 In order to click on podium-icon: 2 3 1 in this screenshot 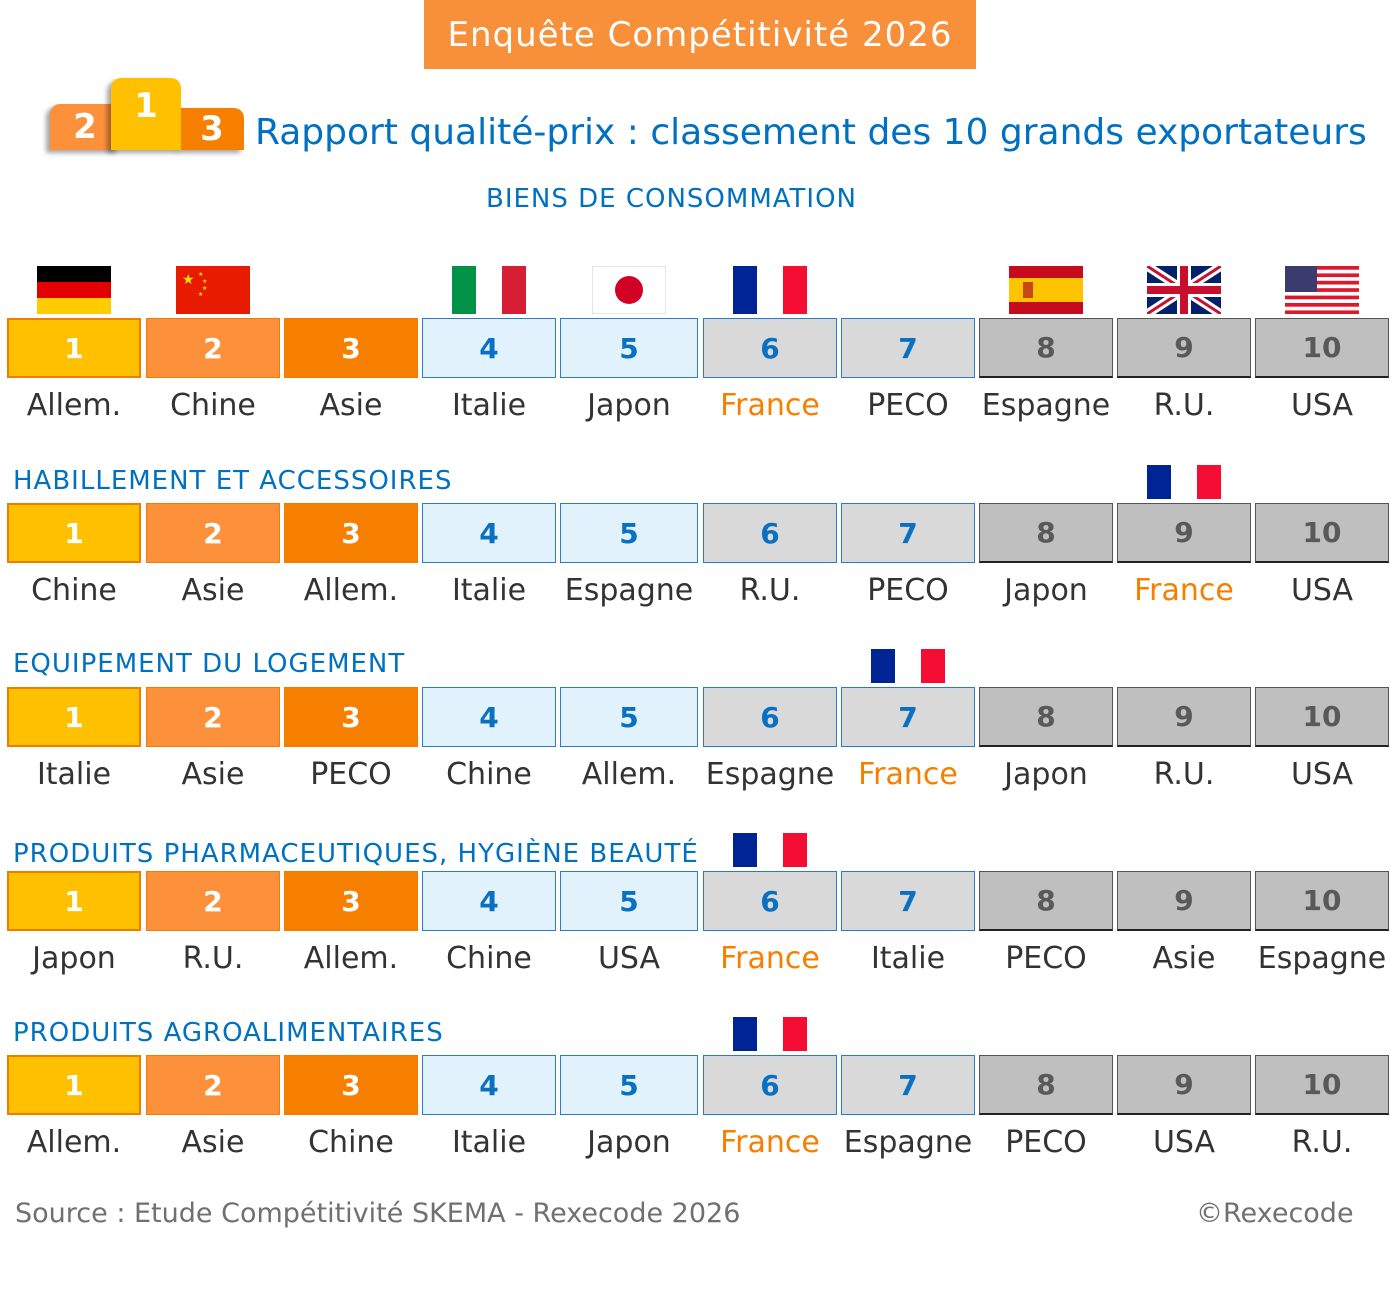, I will do `click(142, 115)`.